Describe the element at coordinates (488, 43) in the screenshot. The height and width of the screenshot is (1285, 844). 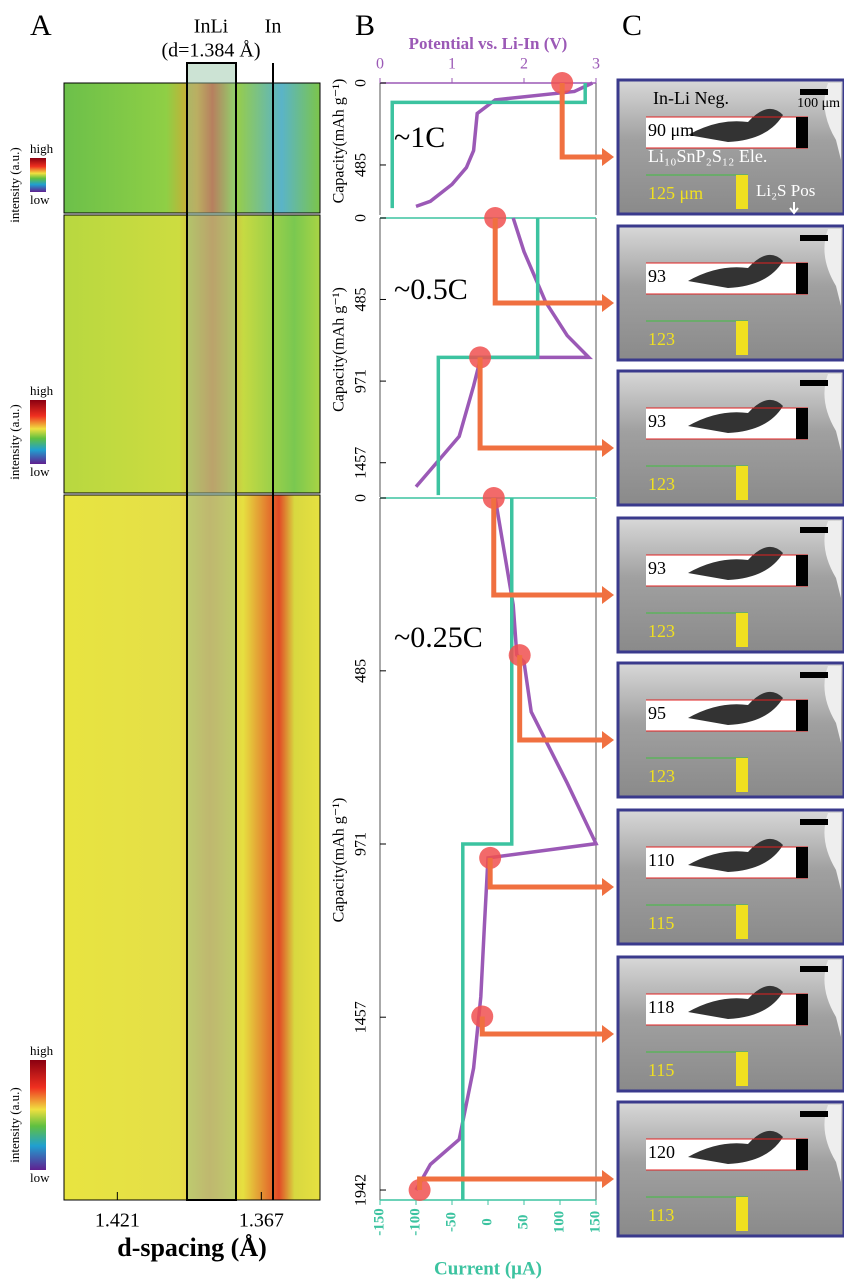
I see `top-axis-label: Potential vs. Li-In (V)` at that location.